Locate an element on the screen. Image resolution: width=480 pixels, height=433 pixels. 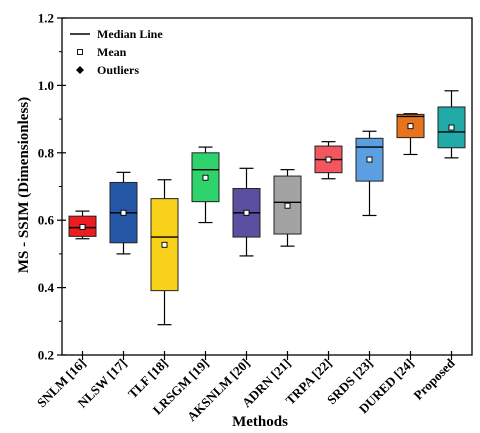
legend-outlier-icon is located at coordinates (80, 70).